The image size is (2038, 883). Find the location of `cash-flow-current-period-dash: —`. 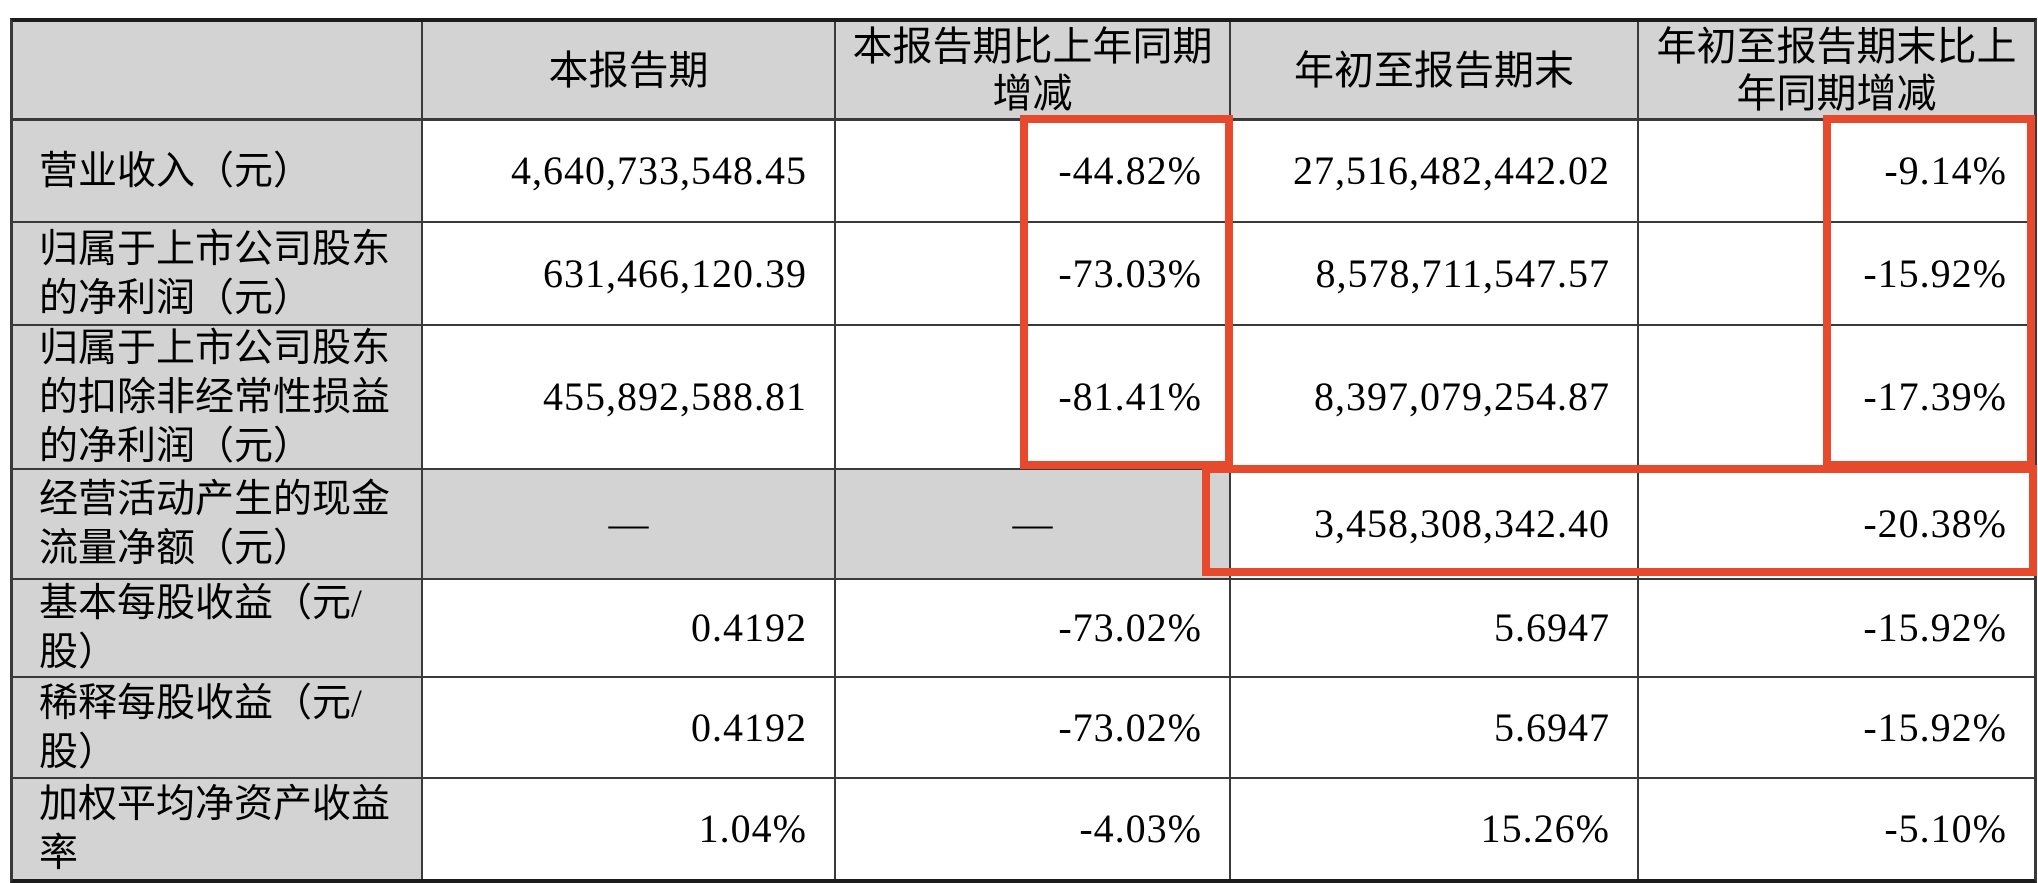

cash-flow-current-period-dash: — is located at coordinates (629, 525).